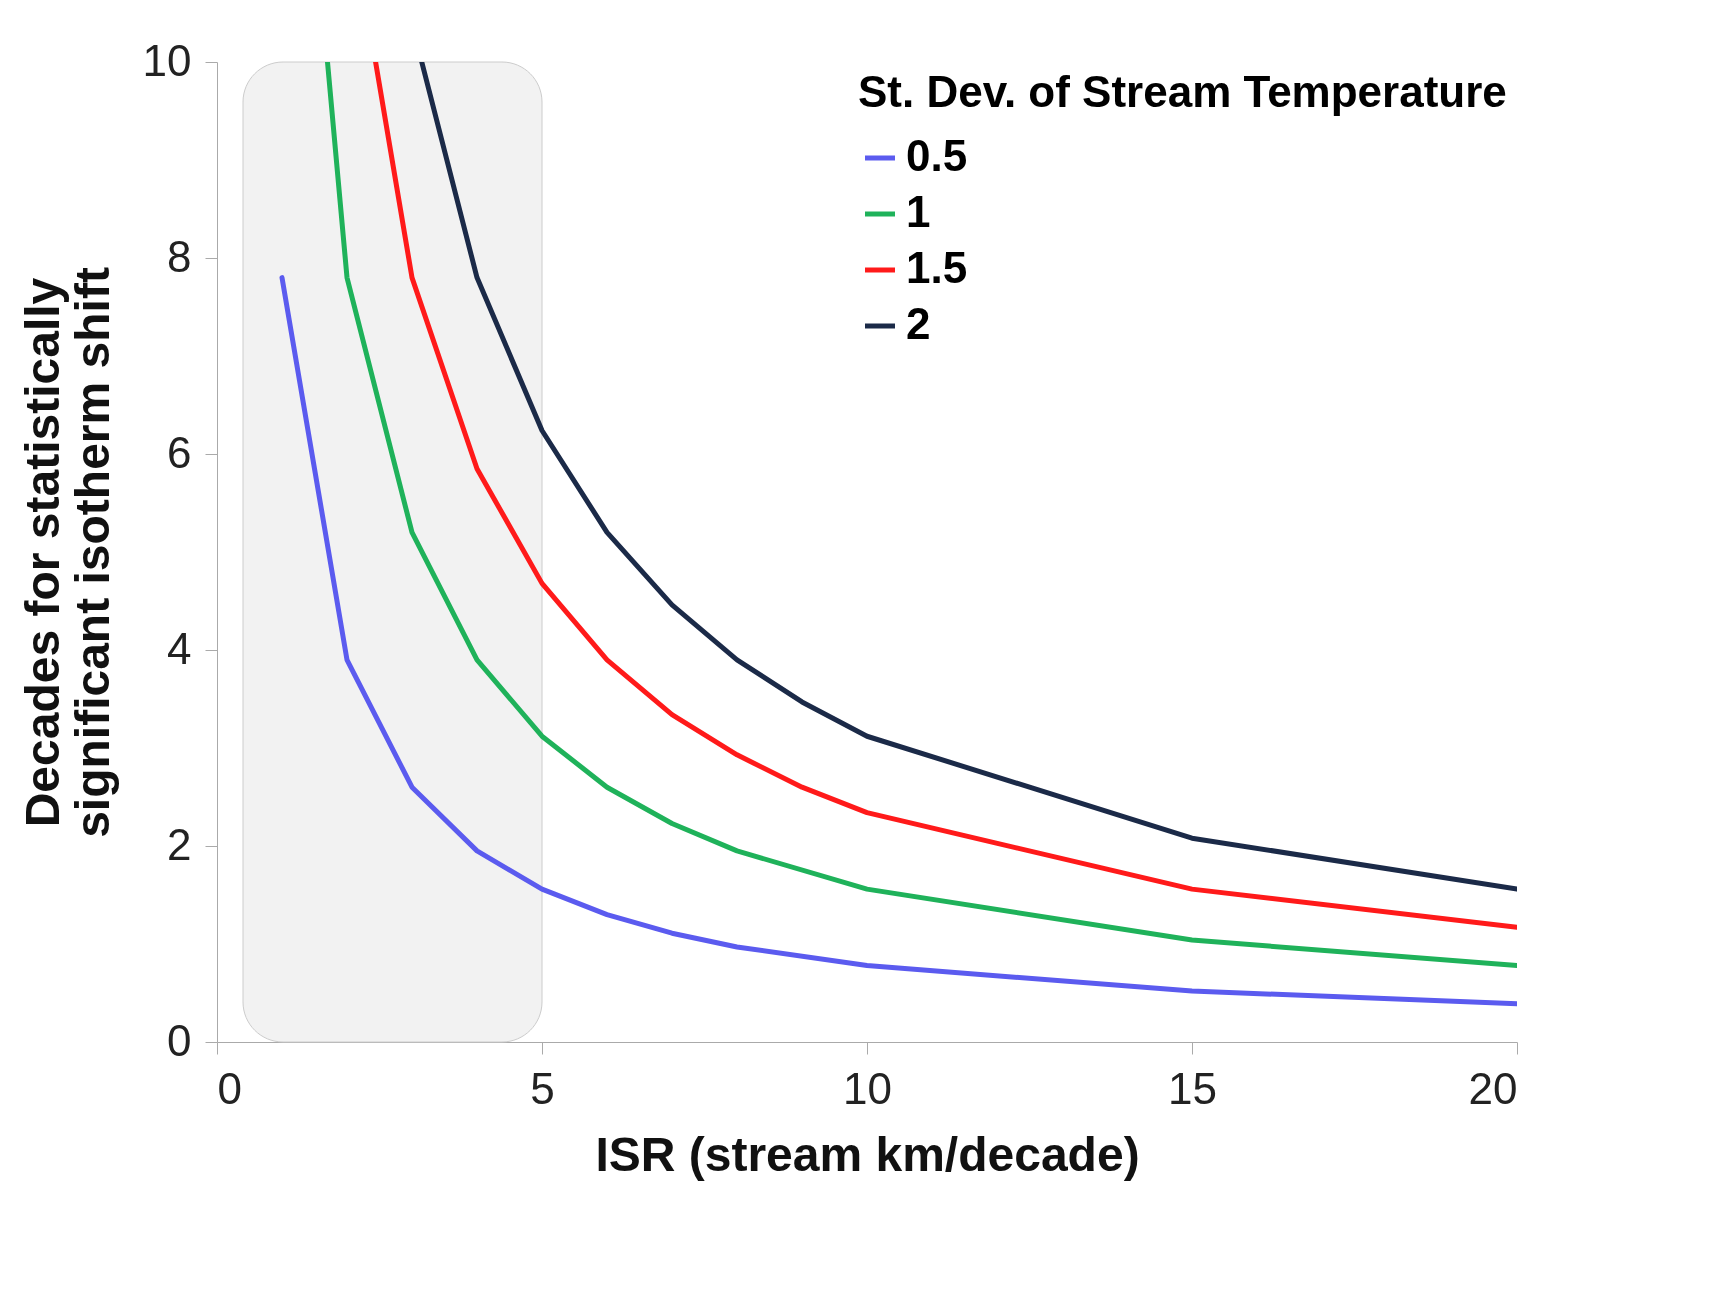  I want to click on legend-label: 0.5, so click(937, 155).